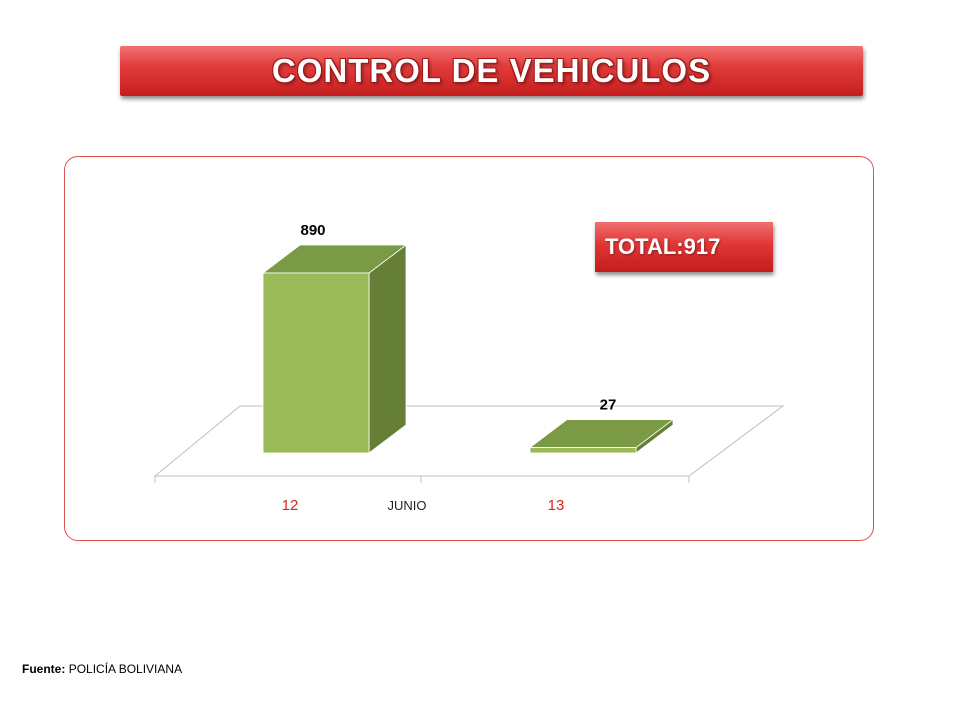 This screenshot has width=960, height=720. Describe the element at coordinates (312, 230) in the screenshot. I see `data-label: 890` at that location.